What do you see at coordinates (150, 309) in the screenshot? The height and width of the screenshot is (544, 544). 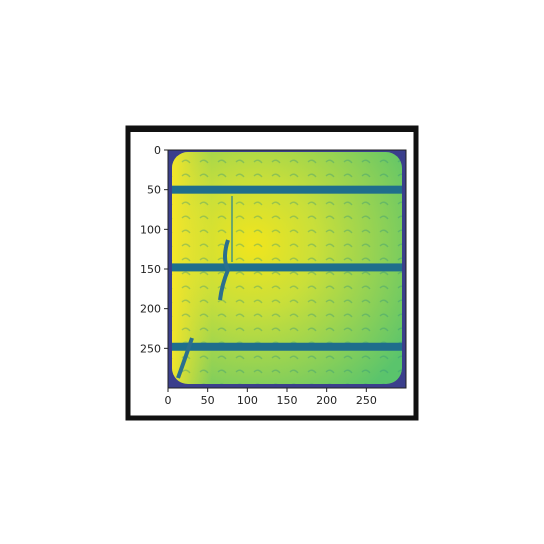 I see `y-tick-label: 200` at bounding box center [150, 309].